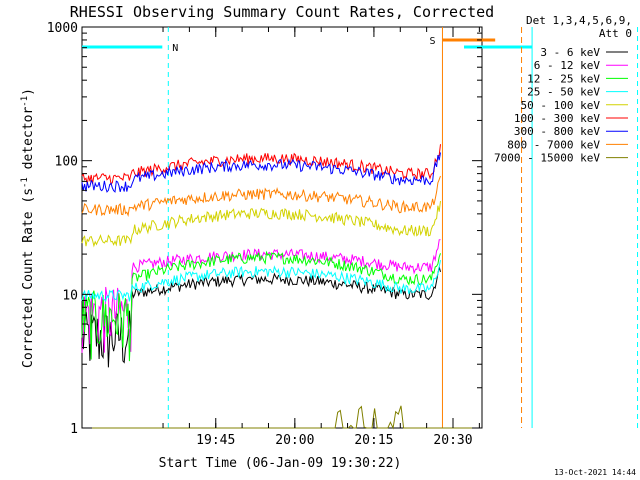 This screenshot has height=480, width=640. I want to click on annotation-s: S, so click(432, 41).